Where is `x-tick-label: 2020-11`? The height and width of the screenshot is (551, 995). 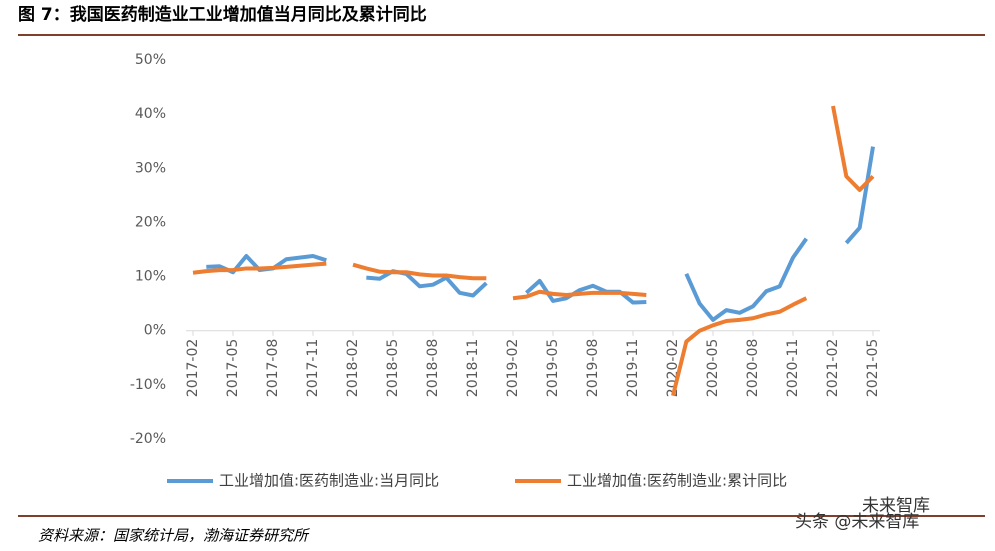
x-tick-label: 2020-11 is located at coordinates (793, 368).